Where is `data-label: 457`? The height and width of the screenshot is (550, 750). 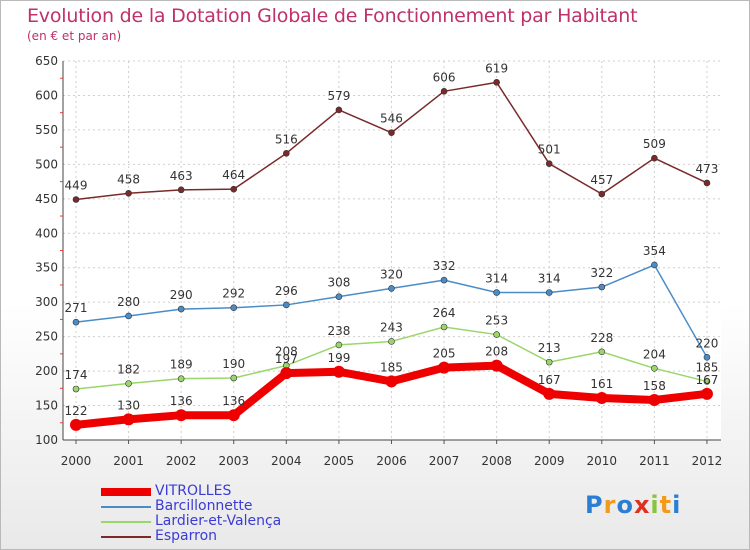
data-label: 457 is located at coordinates (601, 180).